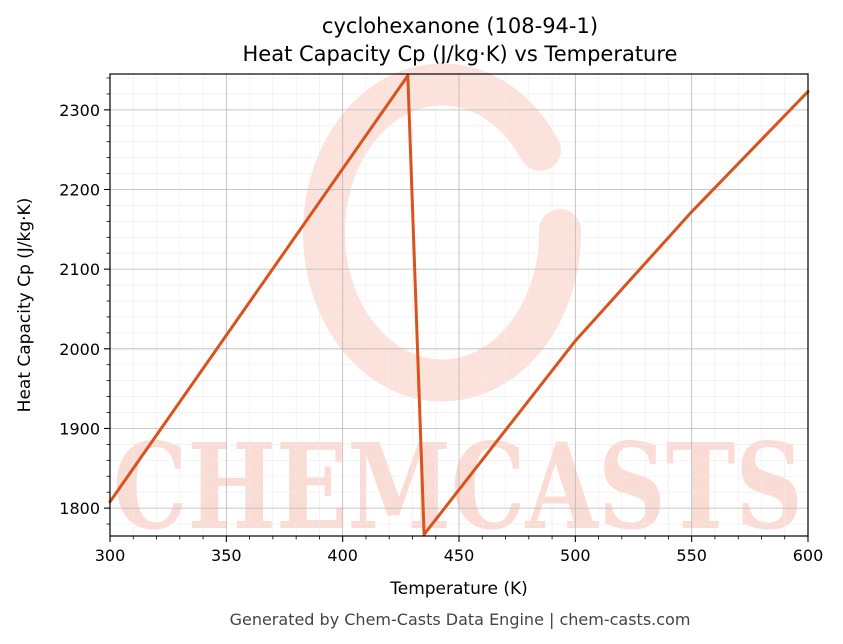 This screenshot has height=644, width=843. Describe the element at coordinates (79, 110) in the screenshot. I see `y-tick-label: 2300` at that location.